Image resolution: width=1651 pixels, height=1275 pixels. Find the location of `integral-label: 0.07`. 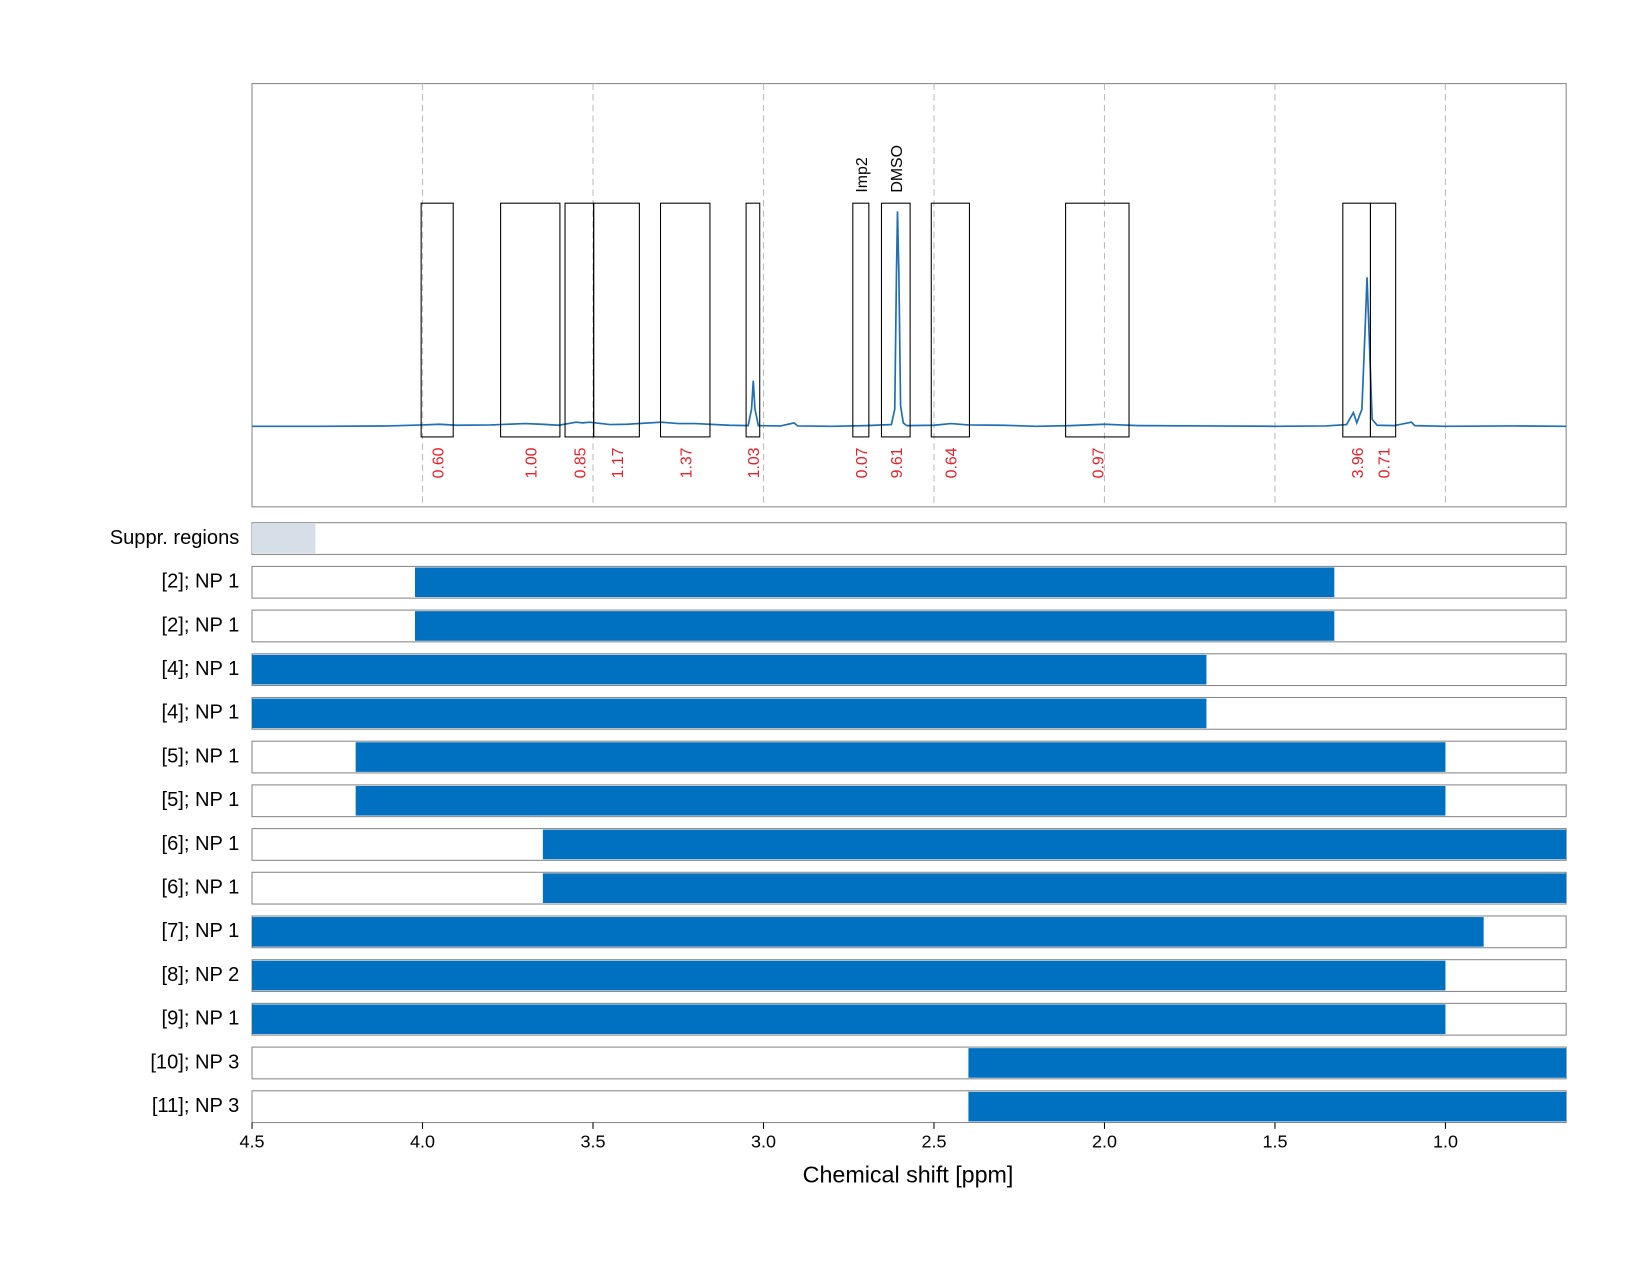

integral-label: 0.07 is located at coordinates (862, 462).